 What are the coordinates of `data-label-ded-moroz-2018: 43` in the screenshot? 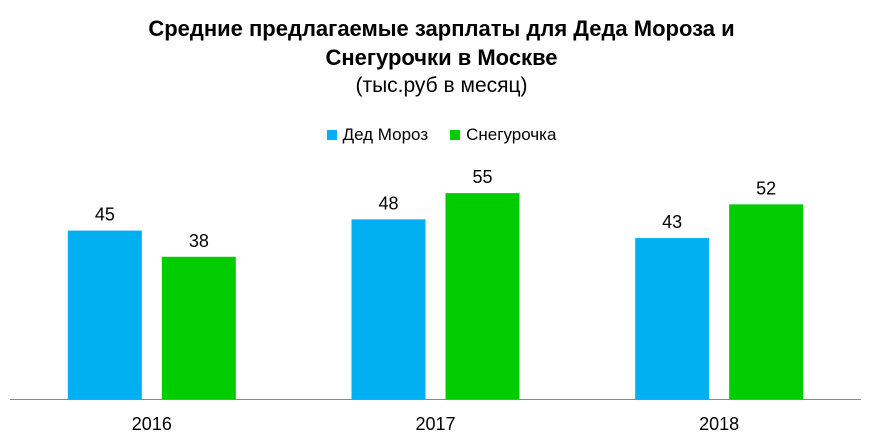 It's located at (672, 222).